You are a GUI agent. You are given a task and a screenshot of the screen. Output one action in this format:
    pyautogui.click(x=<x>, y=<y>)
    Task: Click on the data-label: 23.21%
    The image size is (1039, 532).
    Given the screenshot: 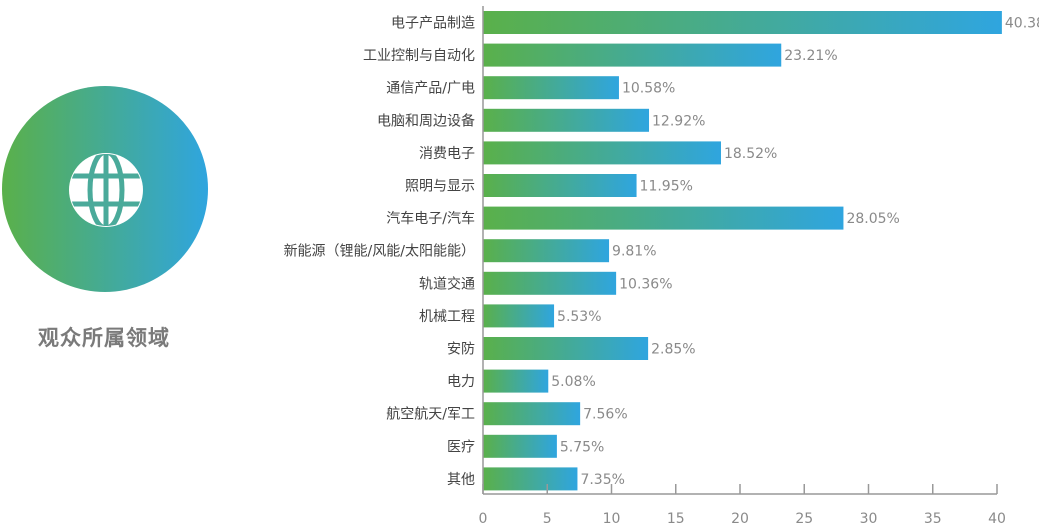 What is the action you would take?
    pyautogui.click(x=810, y=56)
    